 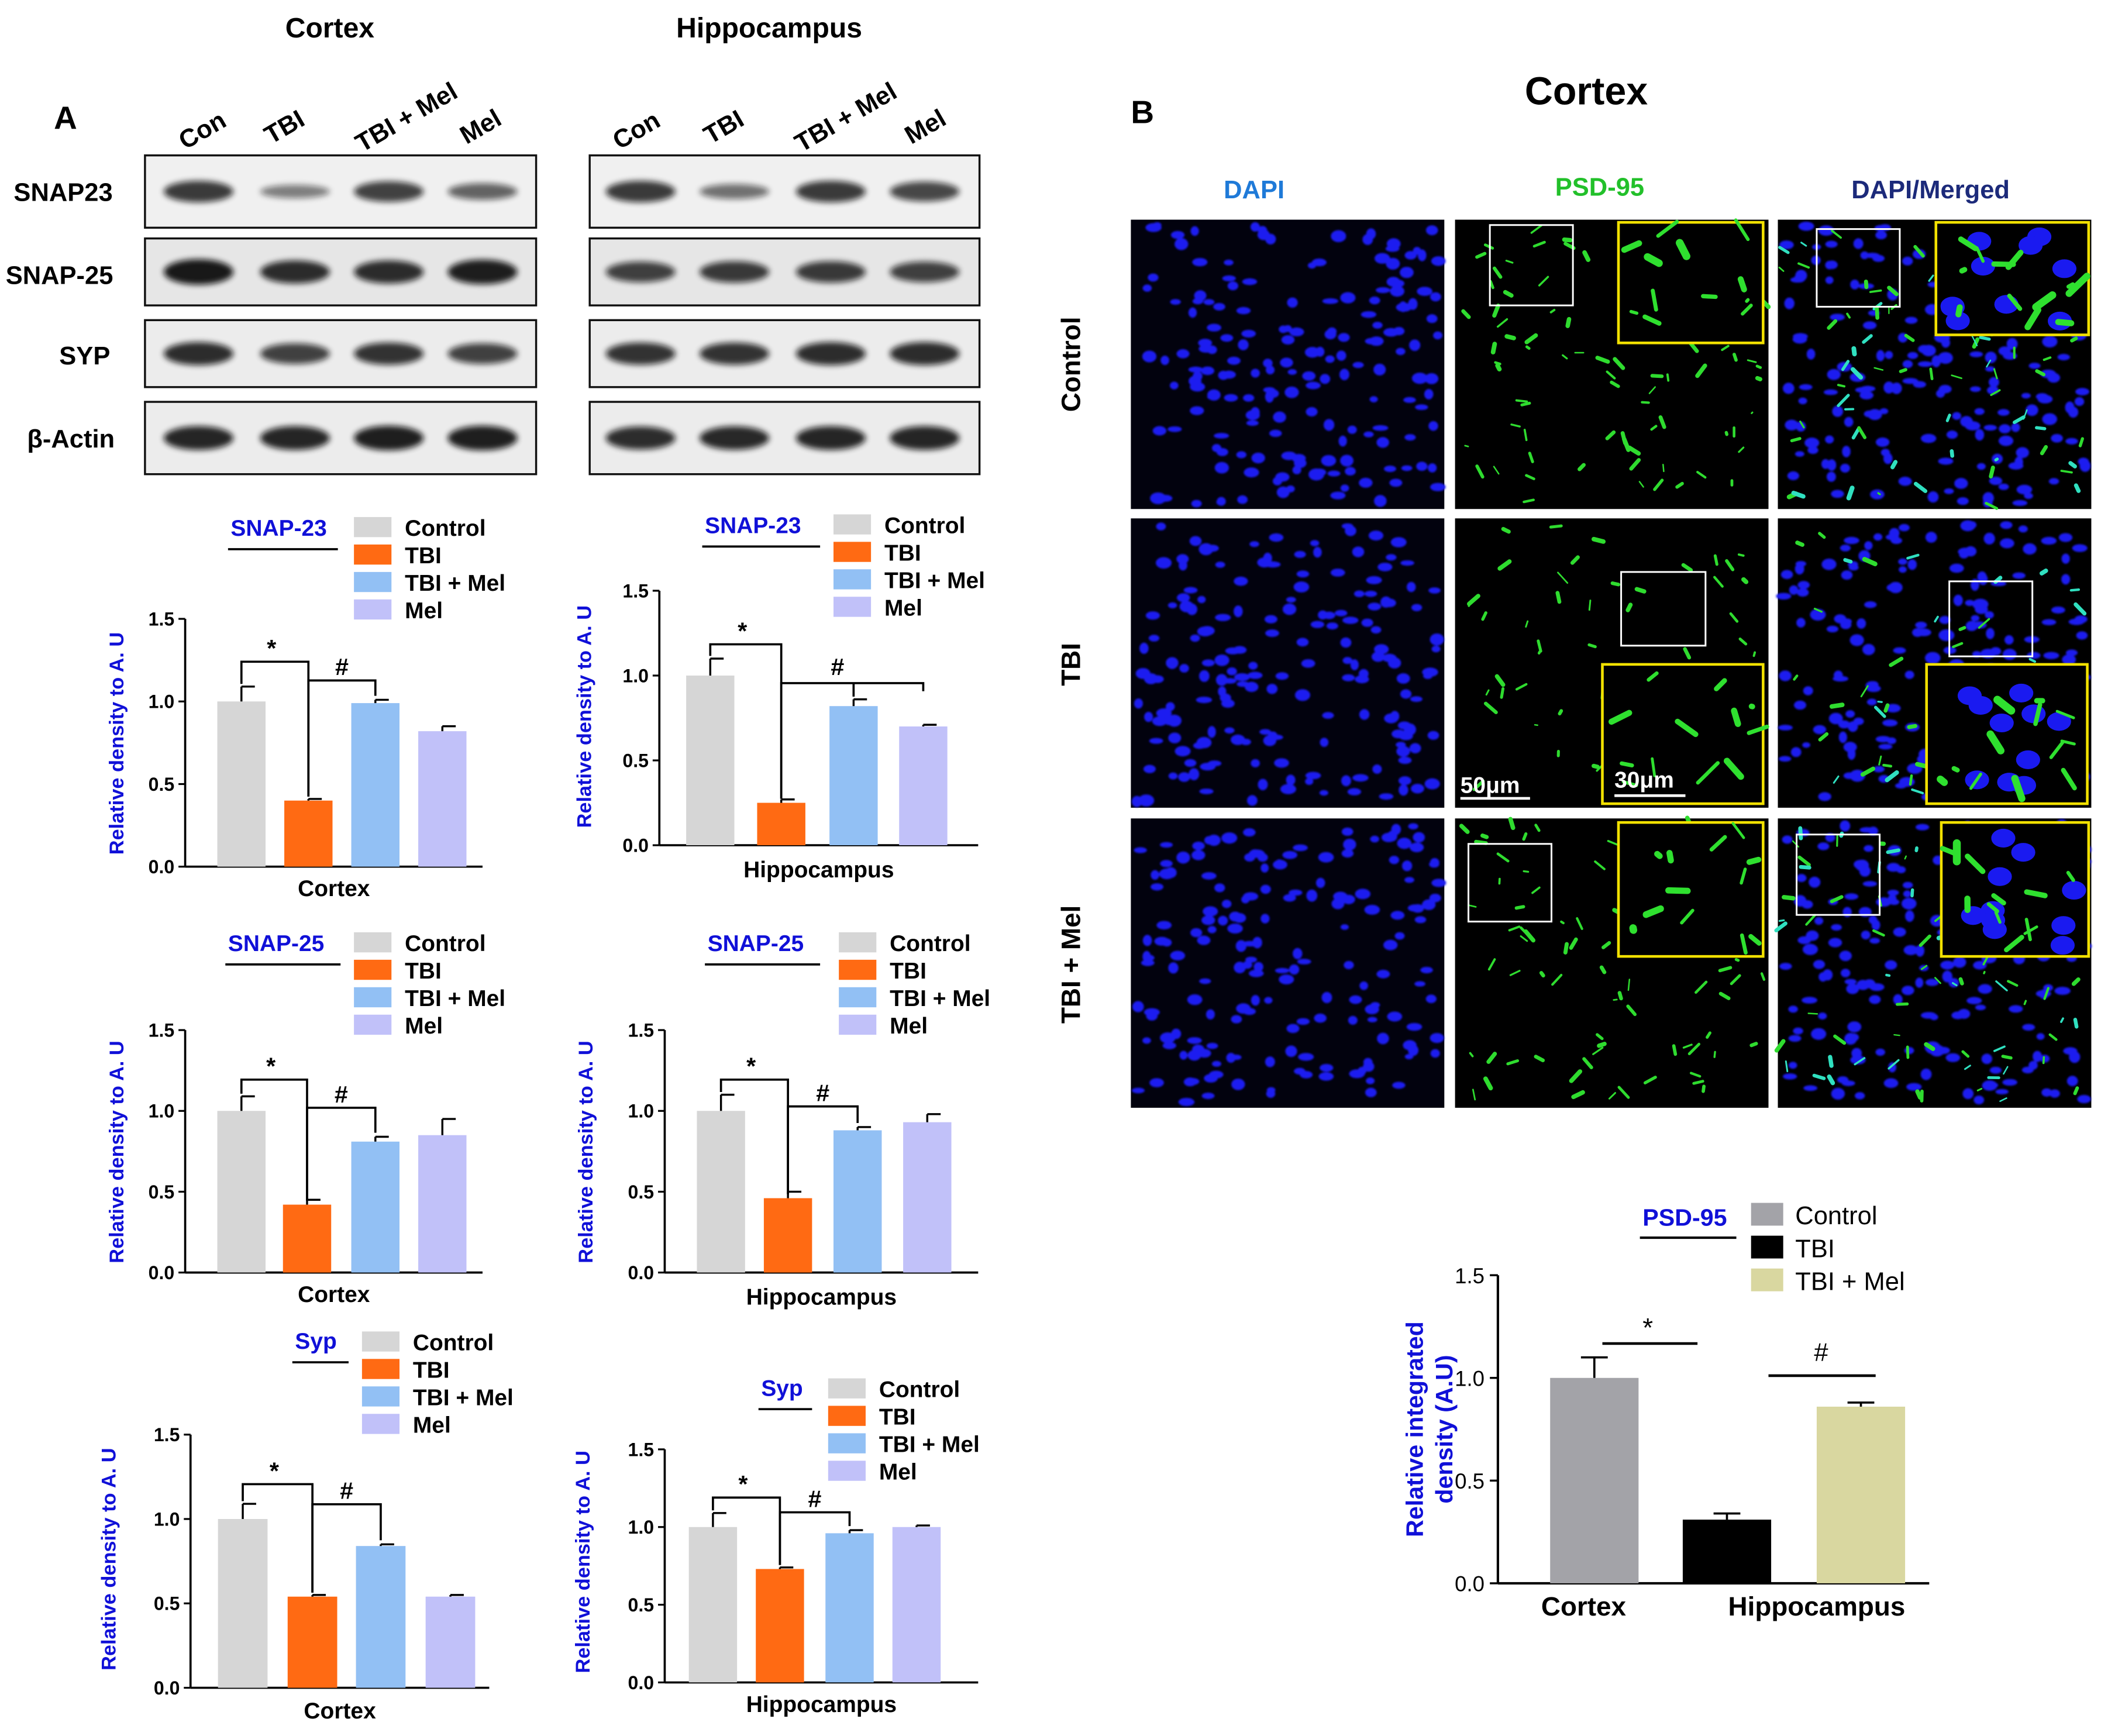 What do you see at coordinates (1648, 1328) in the screenshot?
I see `significance-star: *` at bounding box center [1648, 1328].